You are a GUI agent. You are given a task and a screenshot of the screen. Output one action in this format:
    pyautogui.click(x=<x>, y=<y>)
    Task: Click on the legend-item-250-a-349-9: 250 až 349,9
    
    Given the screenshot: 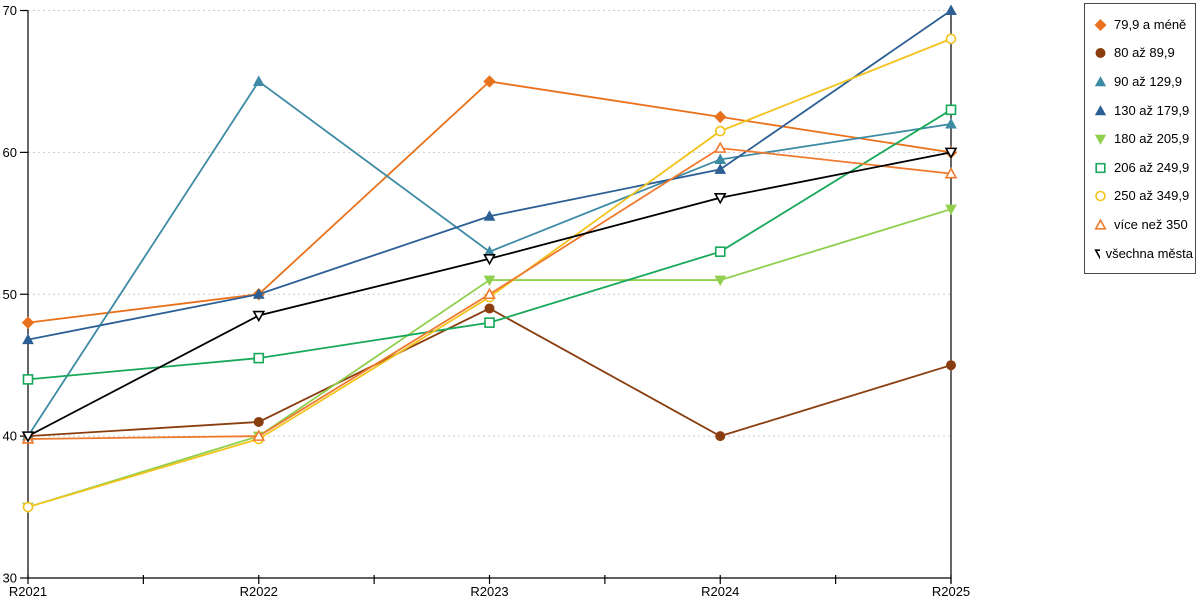 What is the action you would take?
    pyautogui.click(x=1143, y=196)
    